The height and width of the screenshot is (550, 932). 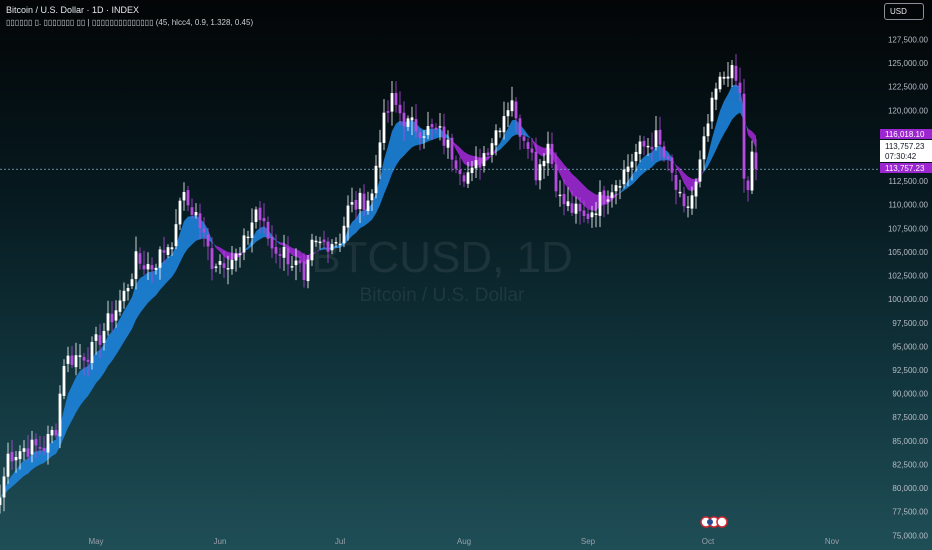 I want to click on currency-button: USD, so click(x=904, y=11).